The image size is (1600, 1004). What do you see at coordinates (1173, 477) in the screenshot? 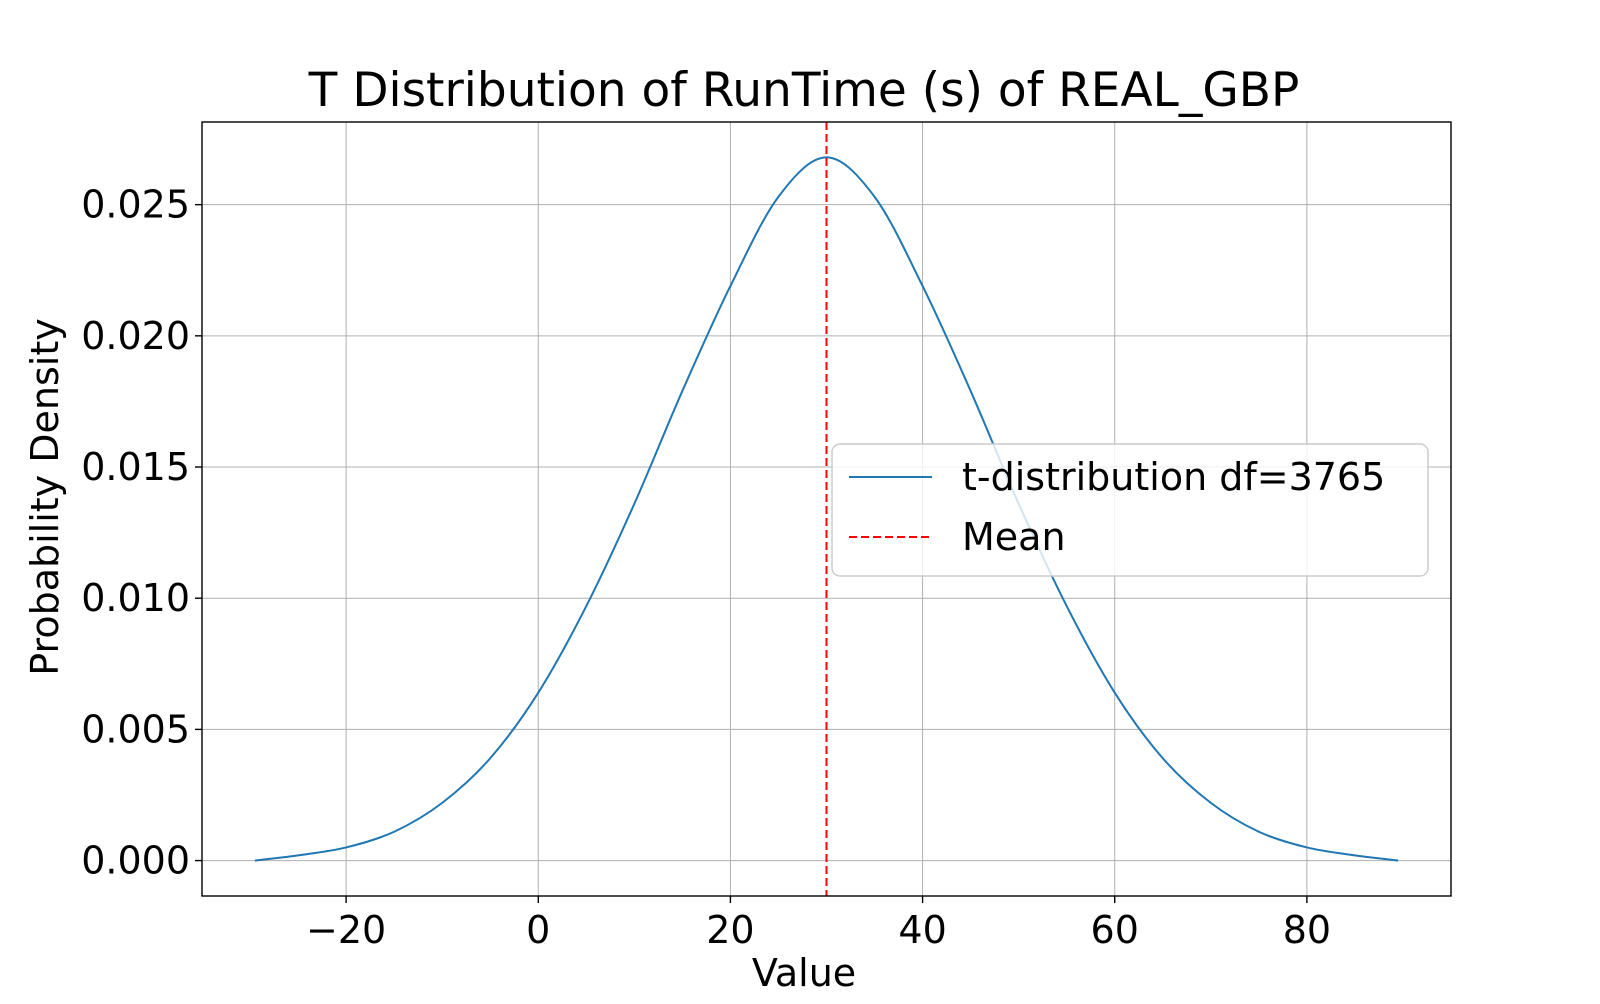
I see `legend-series-label: t-distribution df=3765` at bounding box center [1173, 477].